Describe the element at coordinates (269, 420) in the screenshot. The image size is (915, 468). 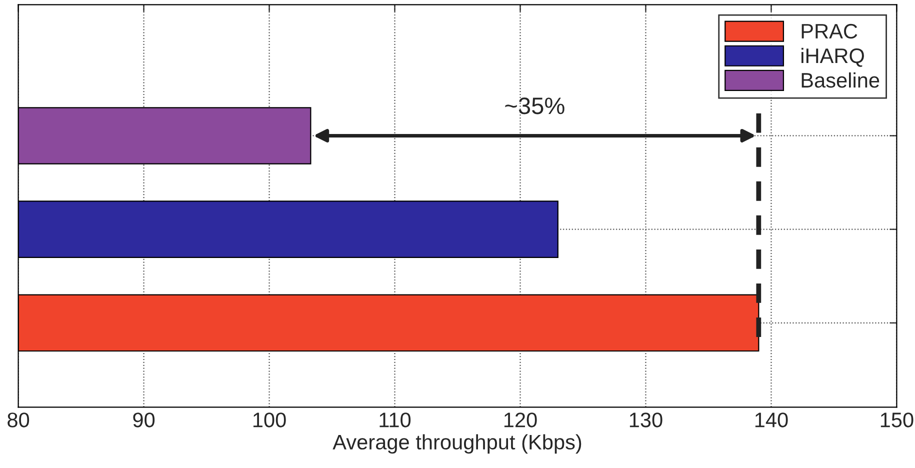
I see `x-tick-label: 100` at that location.